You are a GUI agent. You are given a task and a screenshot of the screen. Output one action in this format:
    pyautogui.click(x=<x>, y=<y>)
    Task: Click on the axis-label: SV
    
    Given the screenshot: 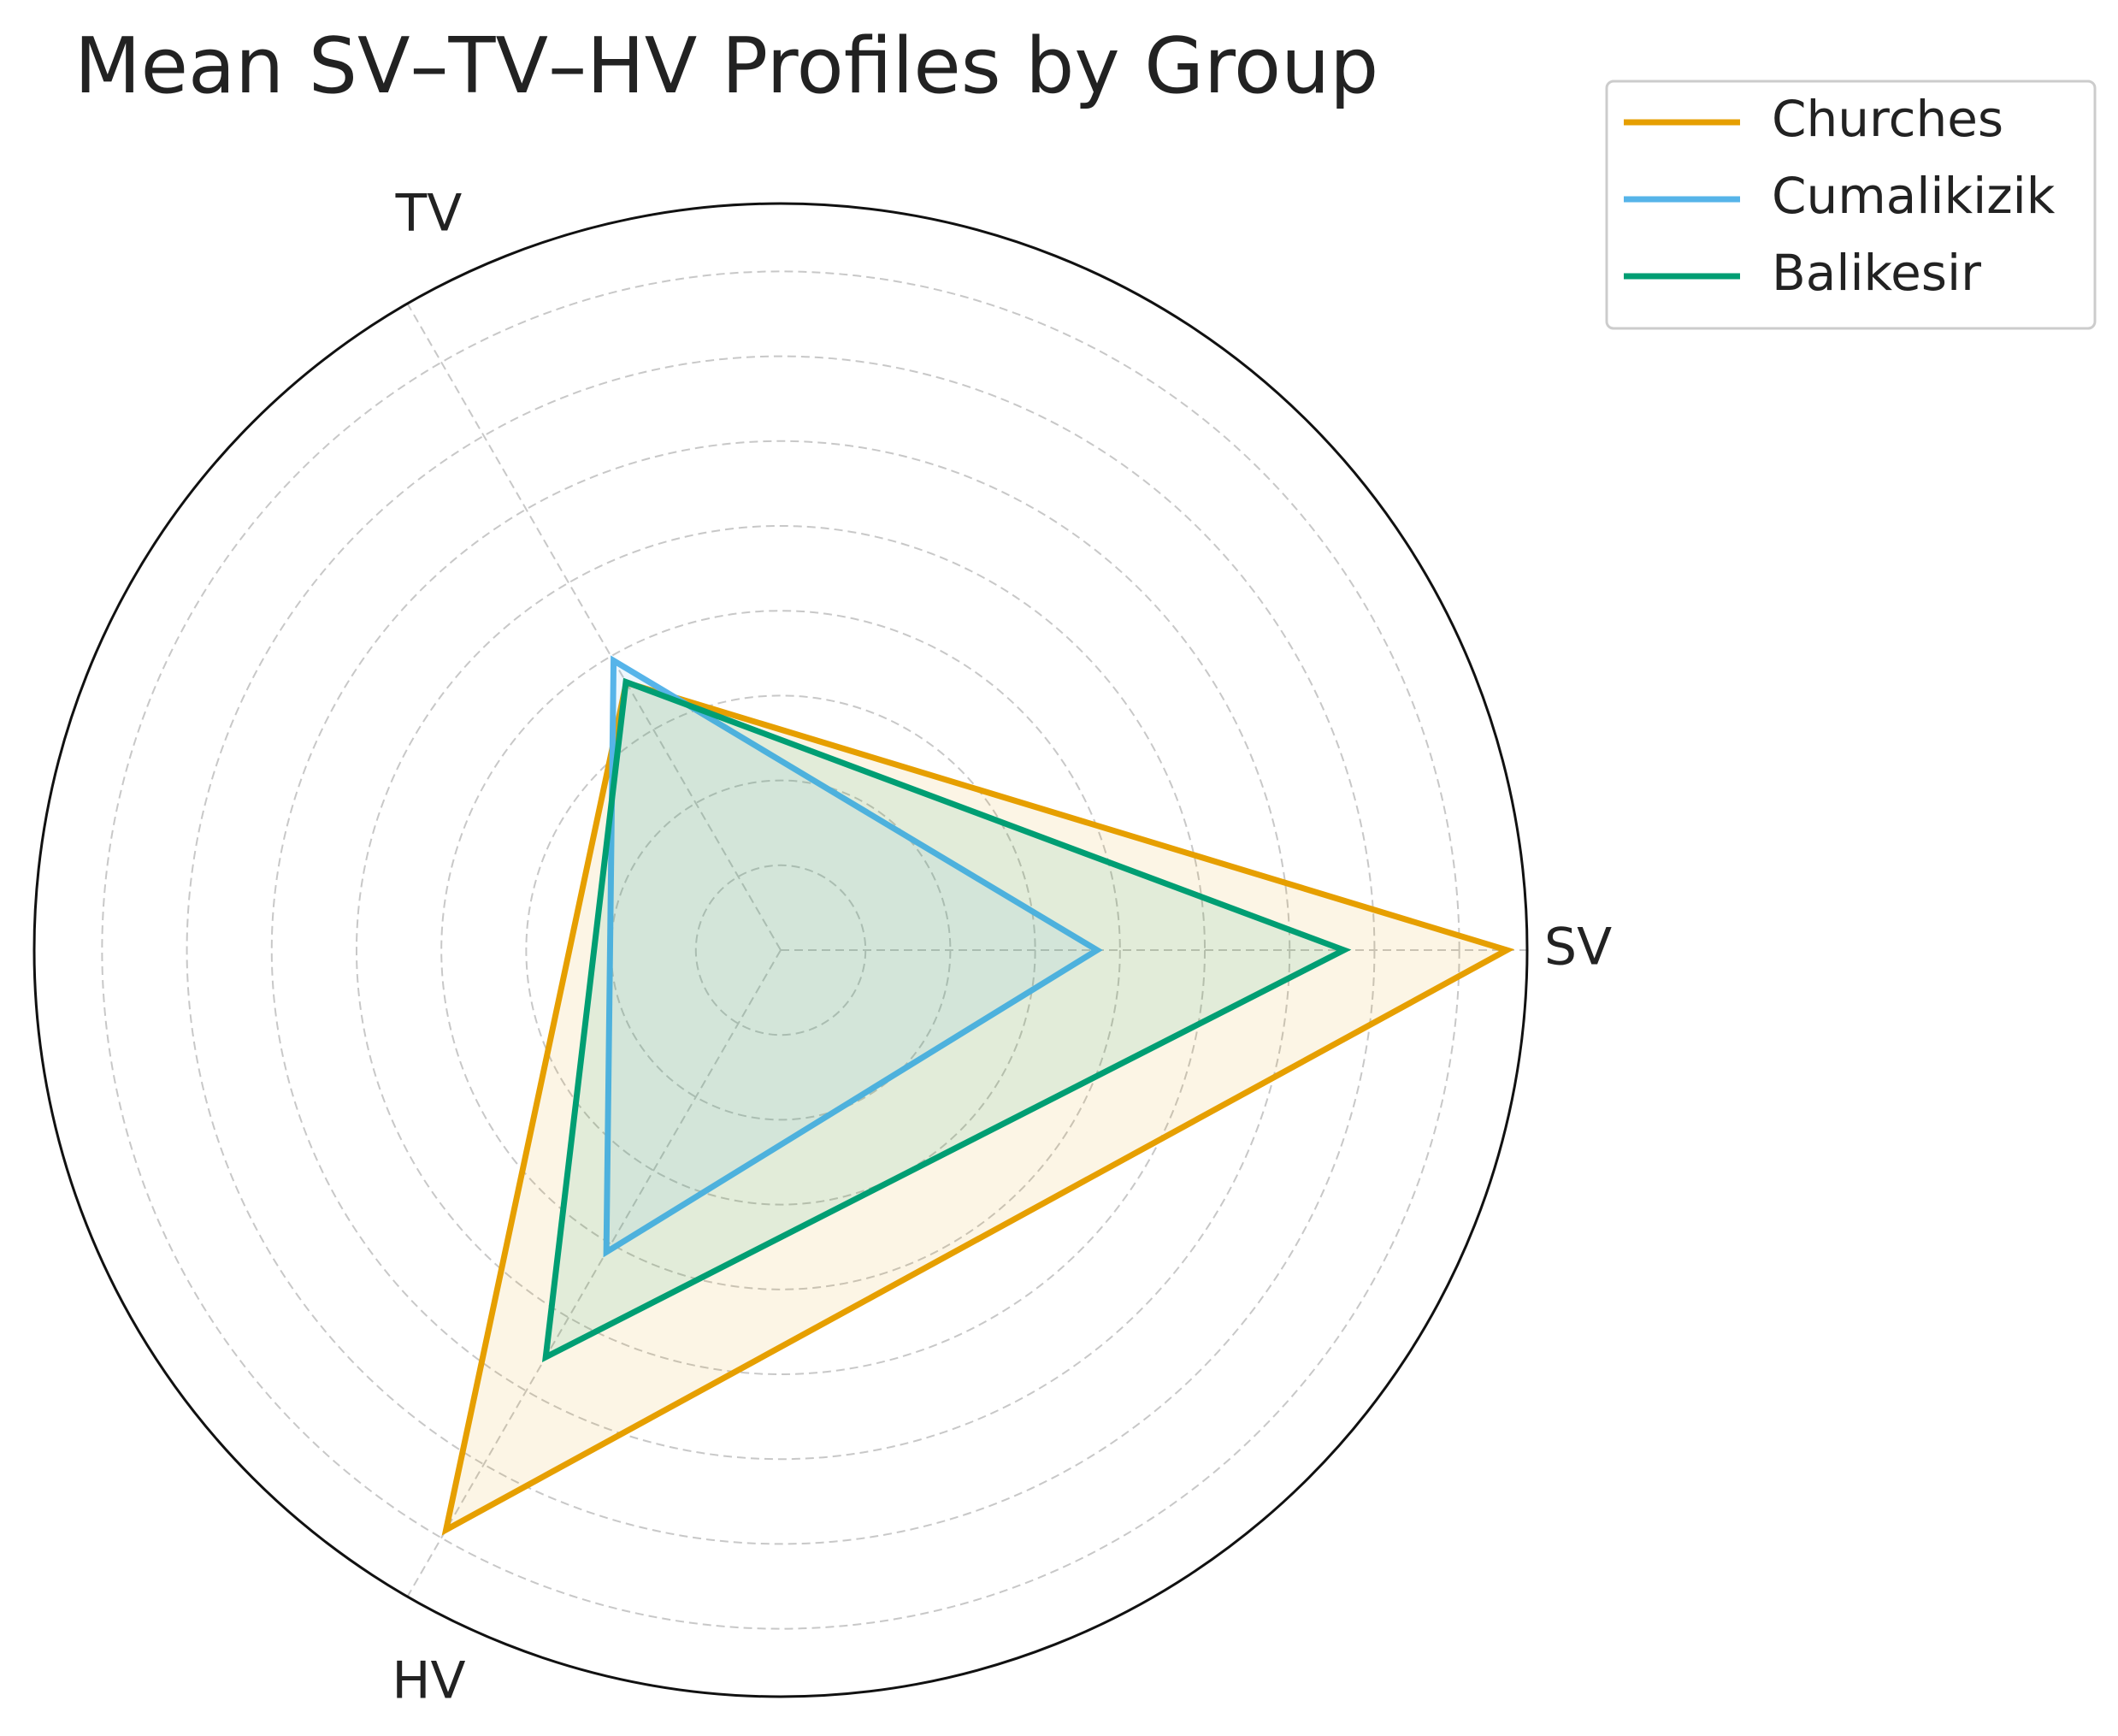 What is the action you would take?
    pyautogui.click(x=1578, y=948)
    